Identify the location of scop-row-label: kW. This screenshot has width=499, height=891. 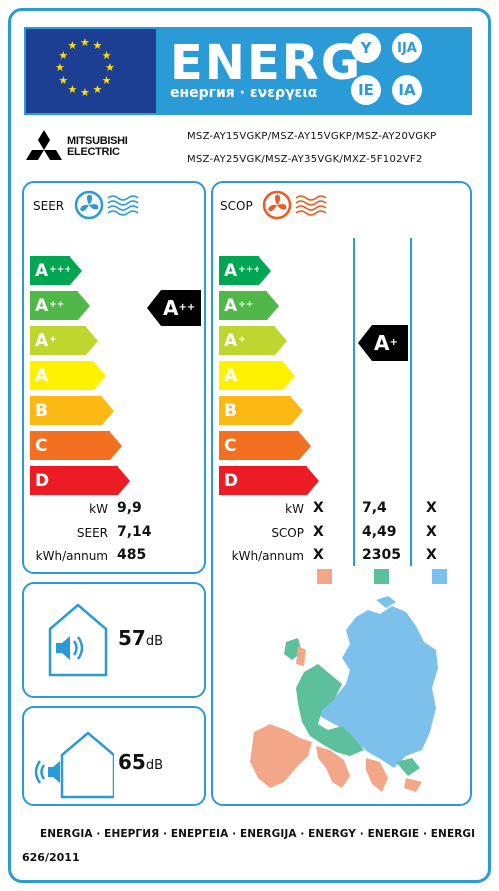
(294, 509).